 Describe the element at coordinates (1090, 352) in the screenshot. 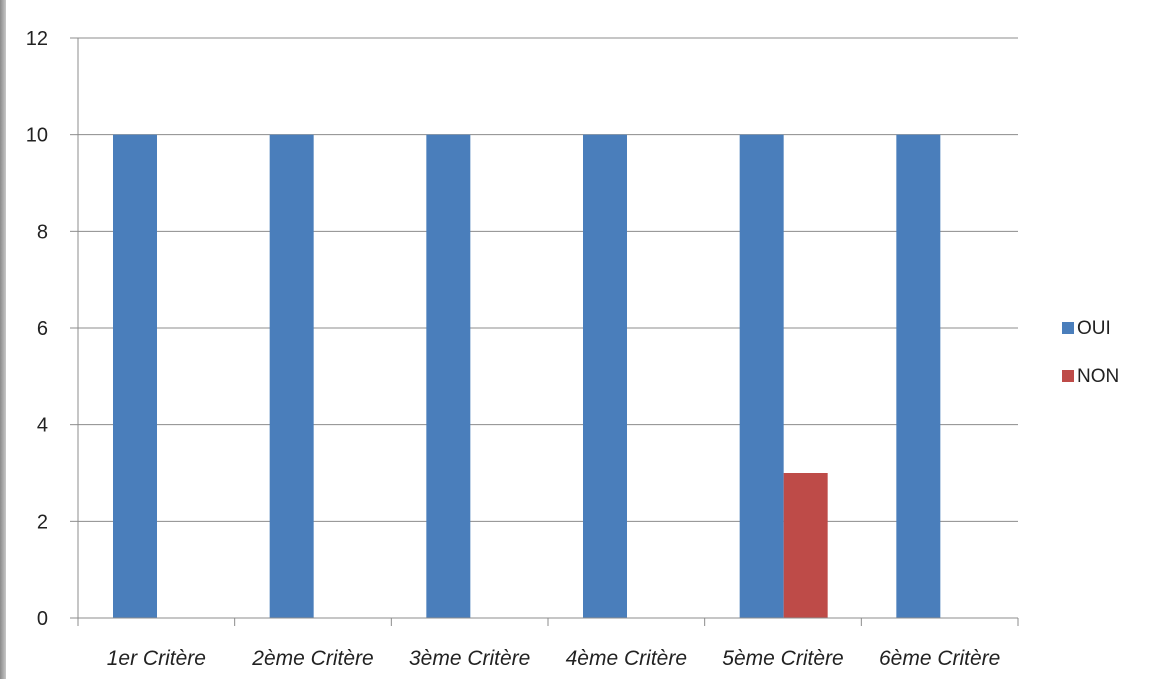

I see `legend: OUI NON` at that location.